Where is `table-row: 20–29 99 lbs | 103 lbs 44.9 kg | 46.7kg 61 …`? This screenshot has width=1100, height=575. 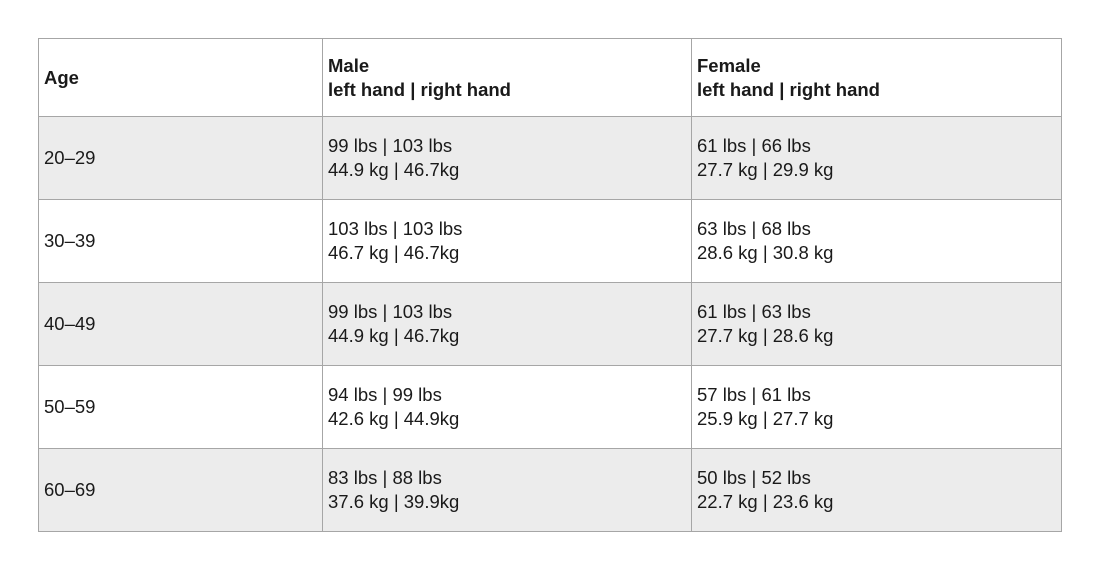 table-row: 20–29 99 lbs | 103 lbs 44.9 kg | 46.7kg 61 … is located at coordinates (550, 158).